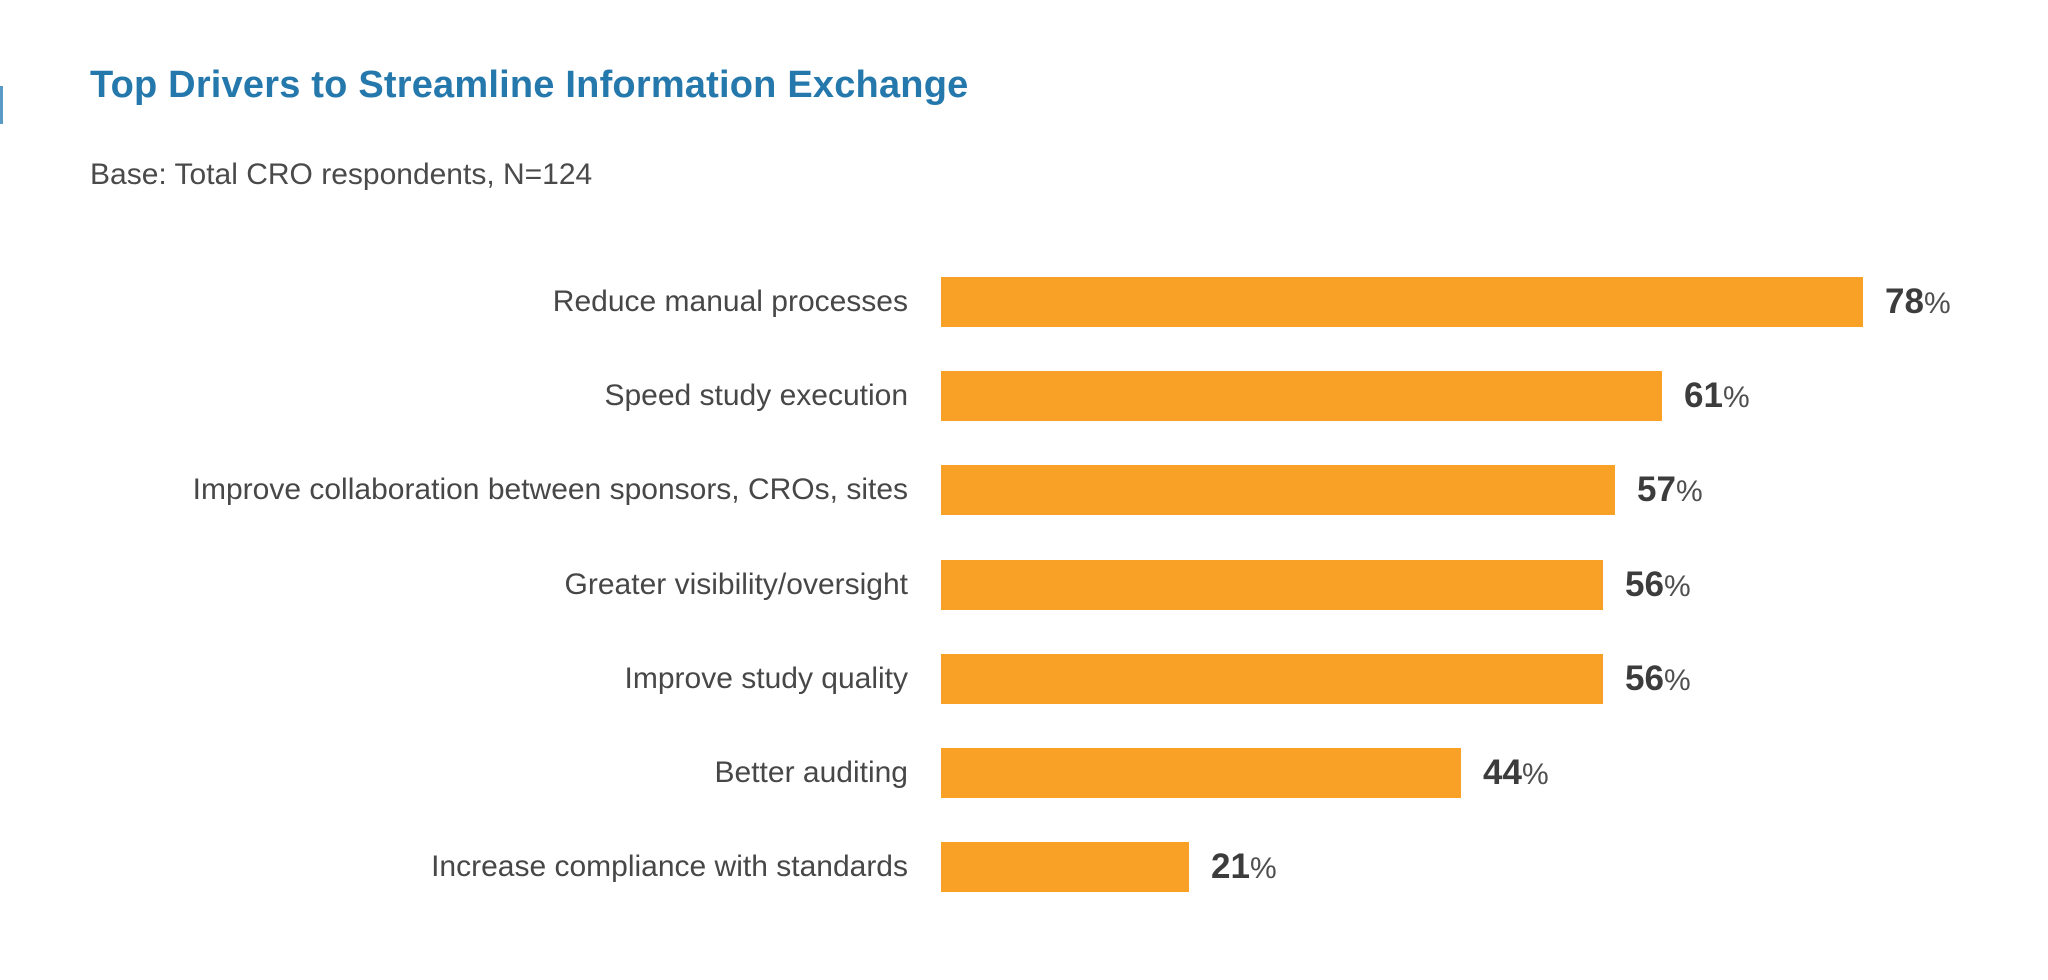 This screenshot has height=980, width=2048. I want to click on bar-row: Increase compliance with standards 21%, so click(1024, 867).